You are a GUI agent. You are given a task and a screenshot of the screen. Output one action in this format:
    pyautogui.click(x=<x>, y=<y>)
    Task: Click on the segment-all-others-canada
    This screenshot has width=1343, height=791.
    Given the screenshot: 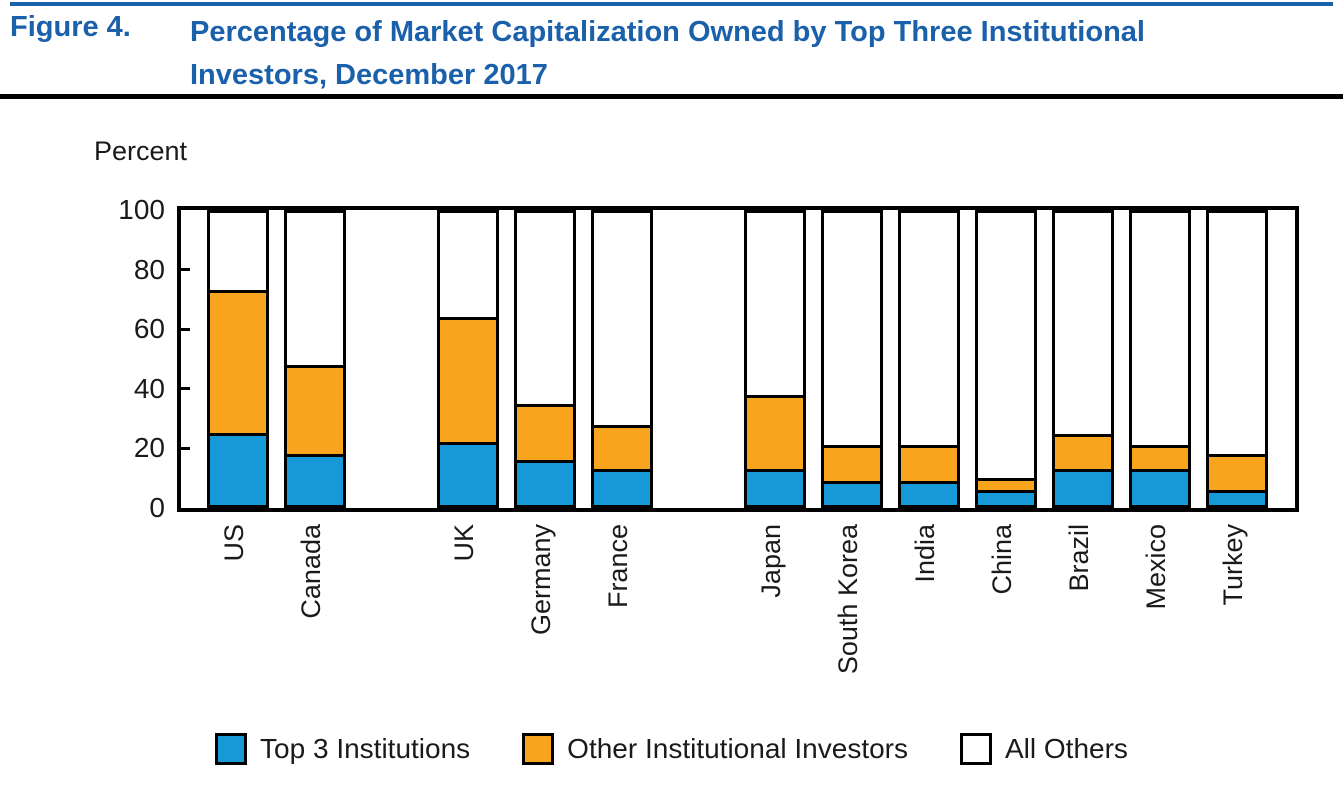 What is the action you would take?
    pyautogui.click(x=315, y=289)
    